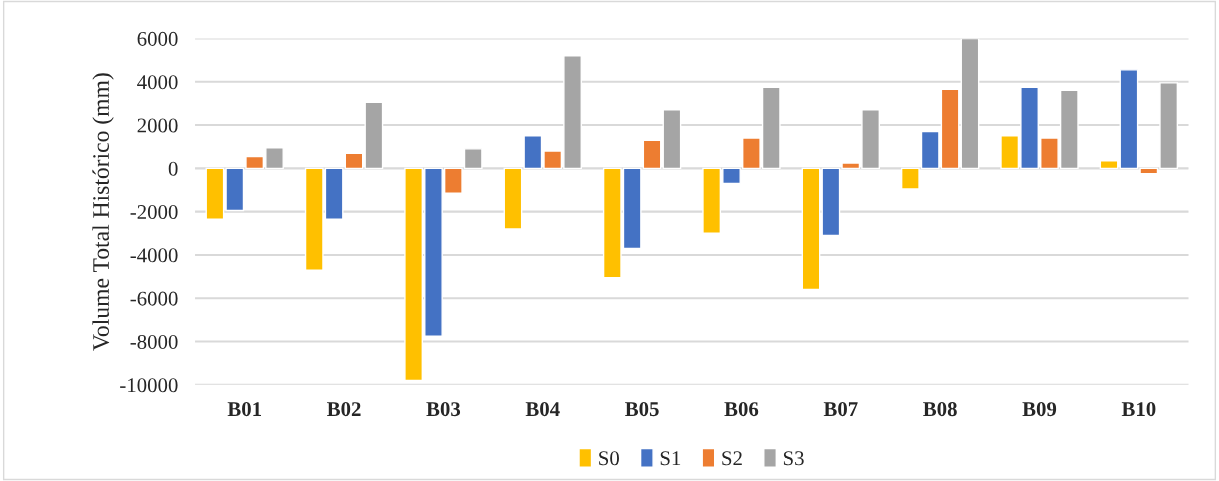  I want to click on y-tick-label: 2000, so click(157, 125).